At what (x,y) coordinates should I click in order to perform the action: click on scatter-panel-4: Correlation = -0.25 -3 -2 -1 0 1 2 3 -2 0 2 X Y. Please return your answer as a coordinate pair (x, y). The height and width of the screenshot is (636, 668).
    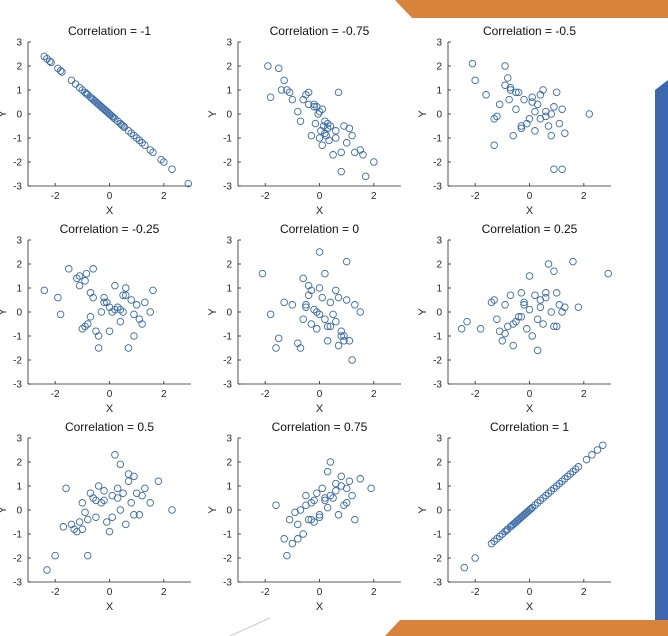
    Looking at the image, I should click on (95, 318).